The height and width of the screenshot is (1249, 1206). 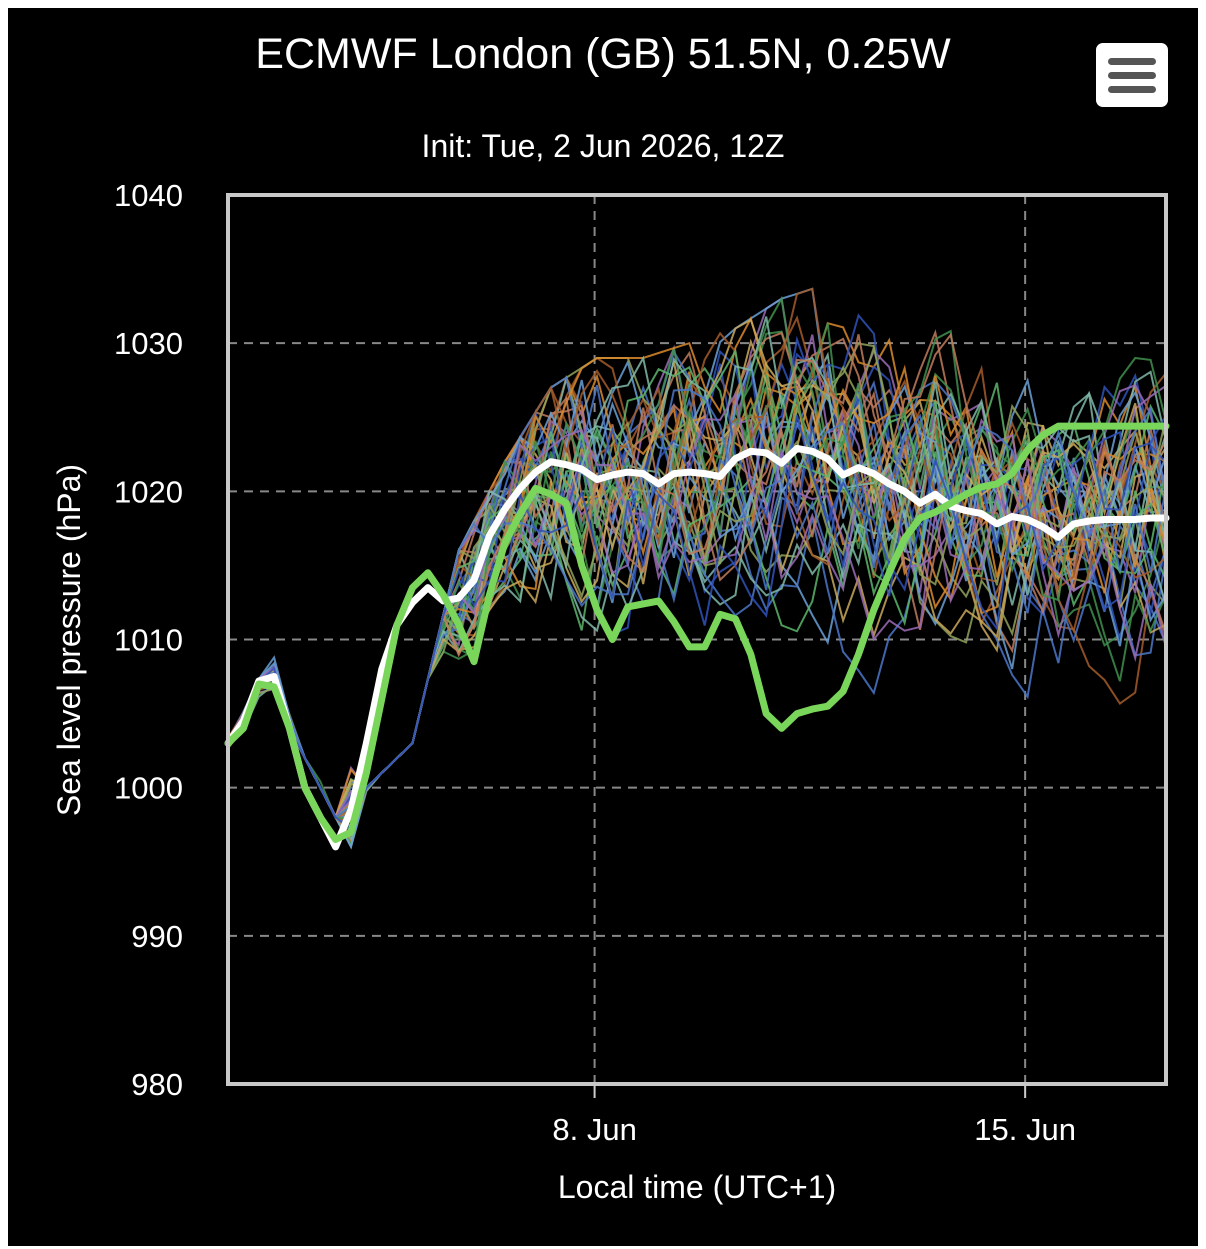 What do you see at coordinates (157, 936) in the screenshot?
I see `y-tick-label: 990` at bounding box center [157, 936].